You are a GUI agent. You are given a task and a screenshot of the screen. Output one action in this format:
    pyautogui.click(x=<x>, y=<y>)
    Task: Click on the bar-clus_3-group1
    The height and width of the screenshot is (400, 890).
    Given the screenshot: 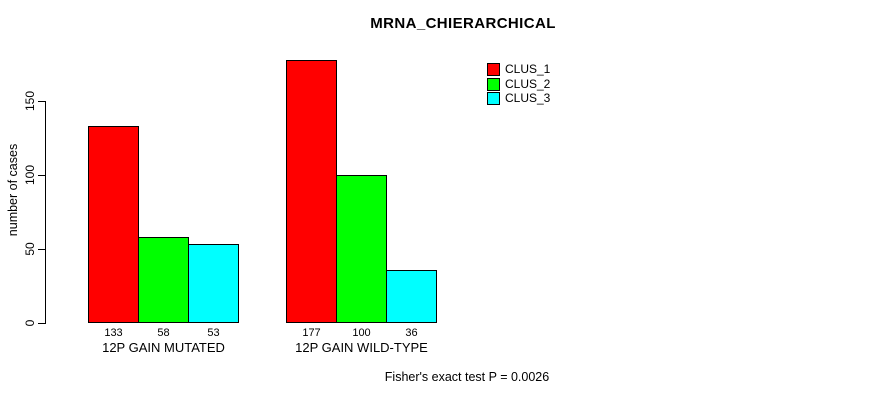 What is the action you would take?
    pyautogui.click(x=213, y=283)
    